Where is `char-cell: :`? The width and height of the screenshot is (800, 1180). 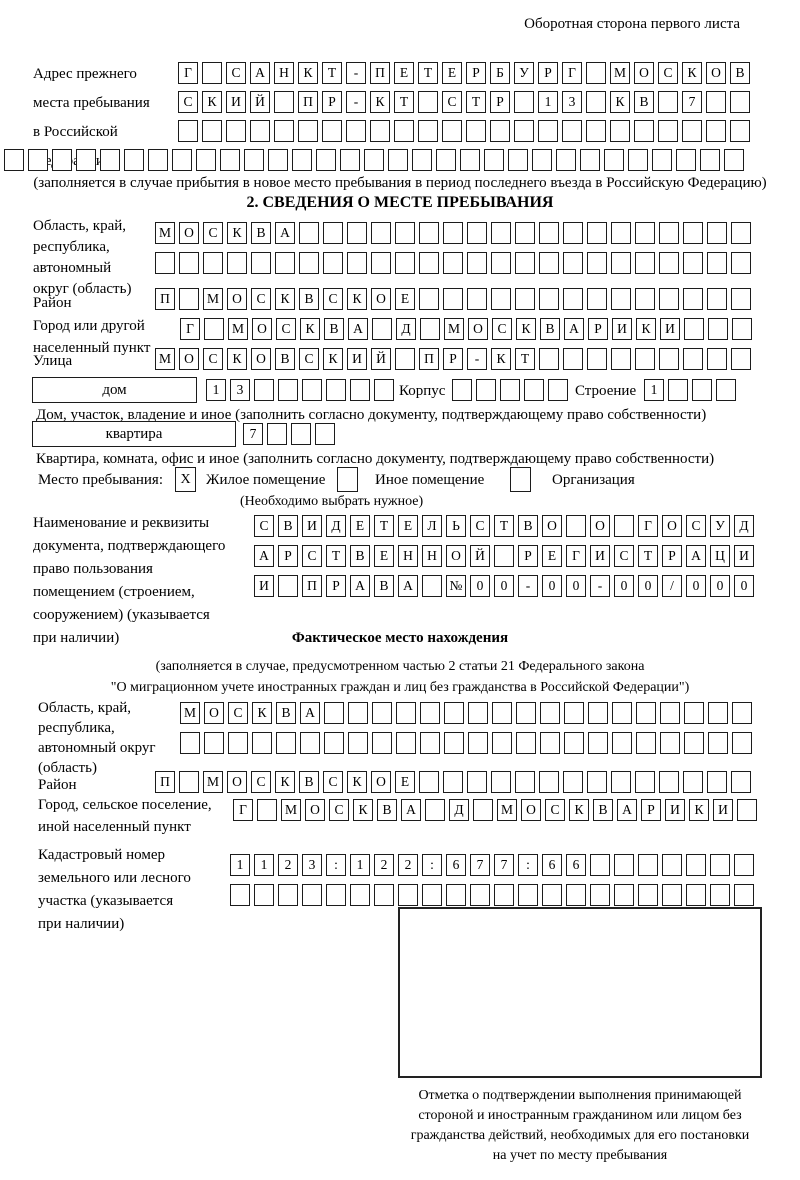 char-cell: : is located at coordinates (528, 865).